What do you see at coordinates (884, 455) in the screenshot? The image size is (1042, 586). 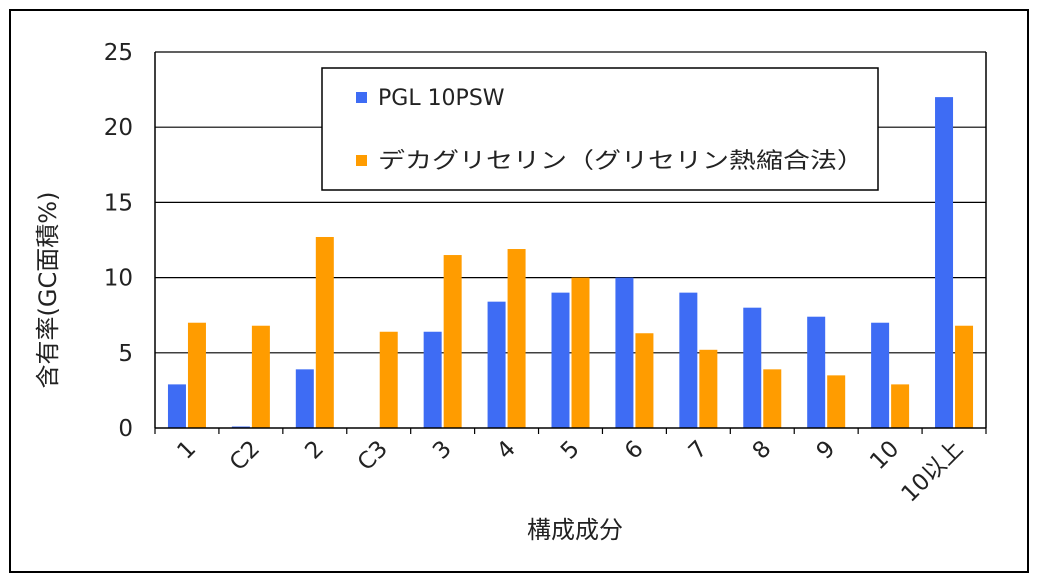 I see `x-tick-label: 10` at bounding box center [884, 455].